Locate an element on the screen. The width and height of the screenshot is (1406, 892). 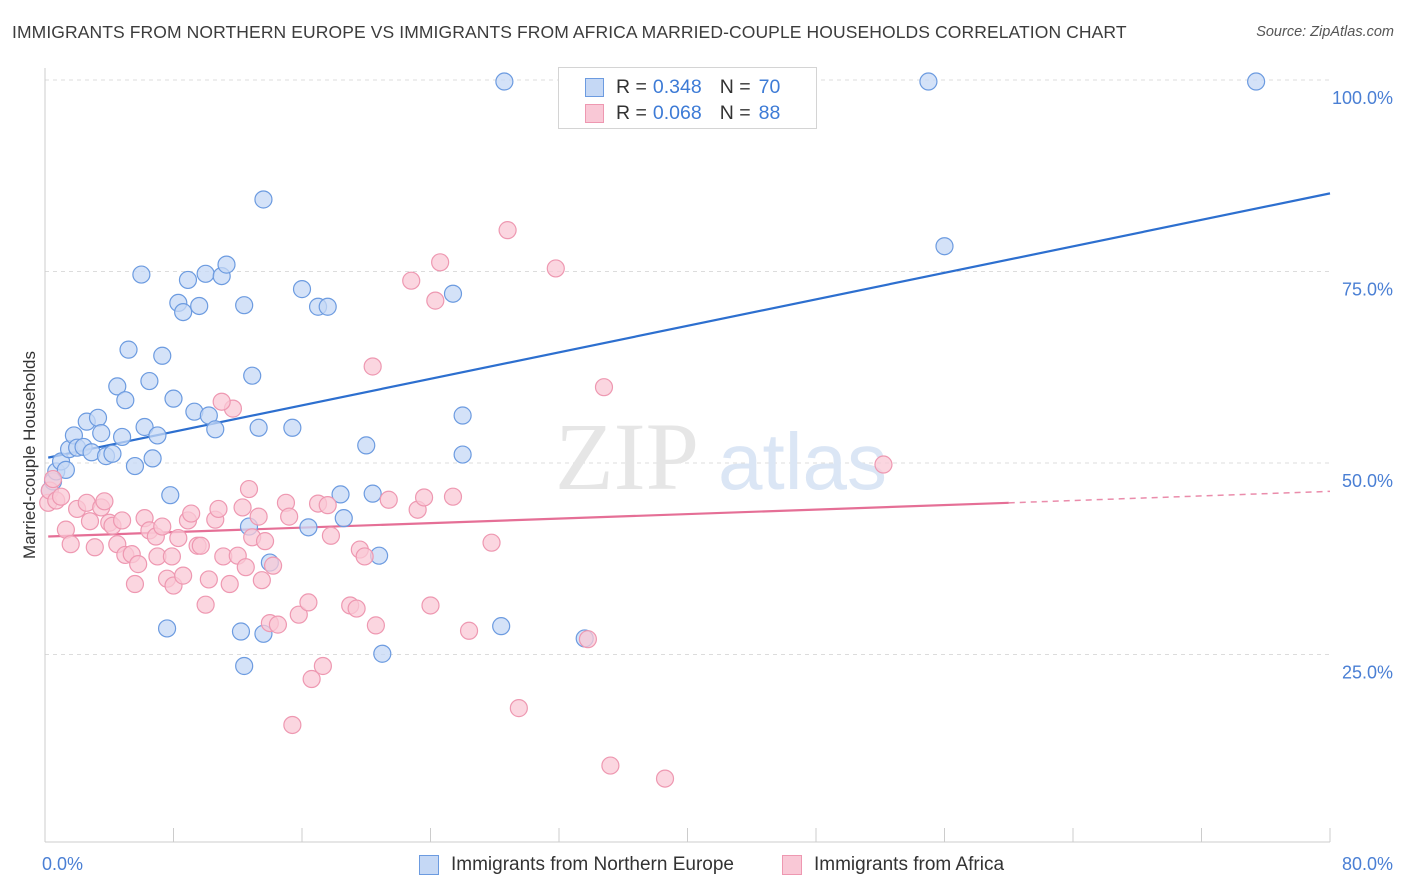
series-label-northern-europe: Immigrants from Northern Europe is located at coordinates (592, 864).